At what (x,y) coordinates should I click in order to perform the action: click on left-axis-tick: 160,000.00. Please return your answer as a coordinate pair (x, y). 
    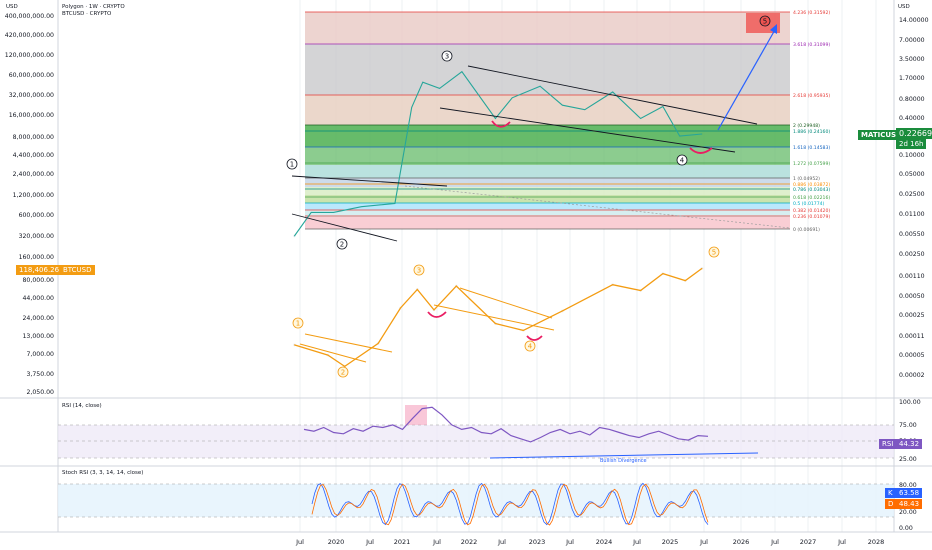
    Looking at the image, I should click on (36, 257).